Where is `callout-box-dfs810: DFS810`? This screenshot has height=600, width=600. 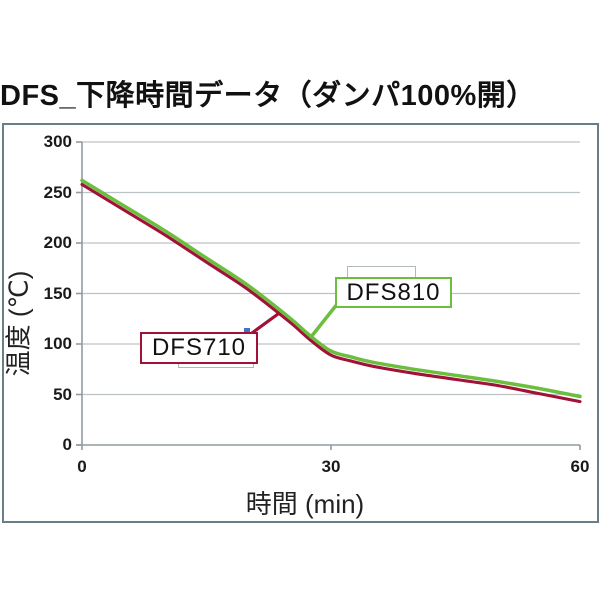
callout-box-dfs810: DFS810 is located at coordinates (393, 292).